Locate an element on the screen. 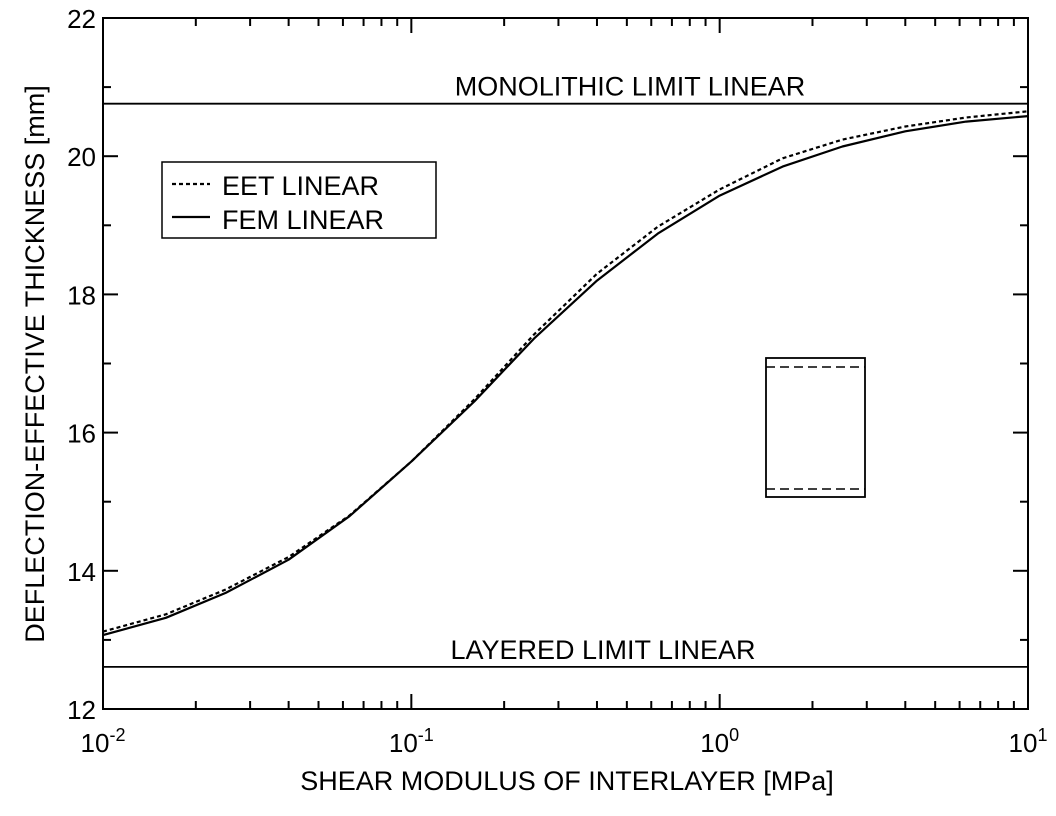 The height and width of the screenshot is (816, 1056). y-tick-label: 12 is located at coordinates (81, 710).